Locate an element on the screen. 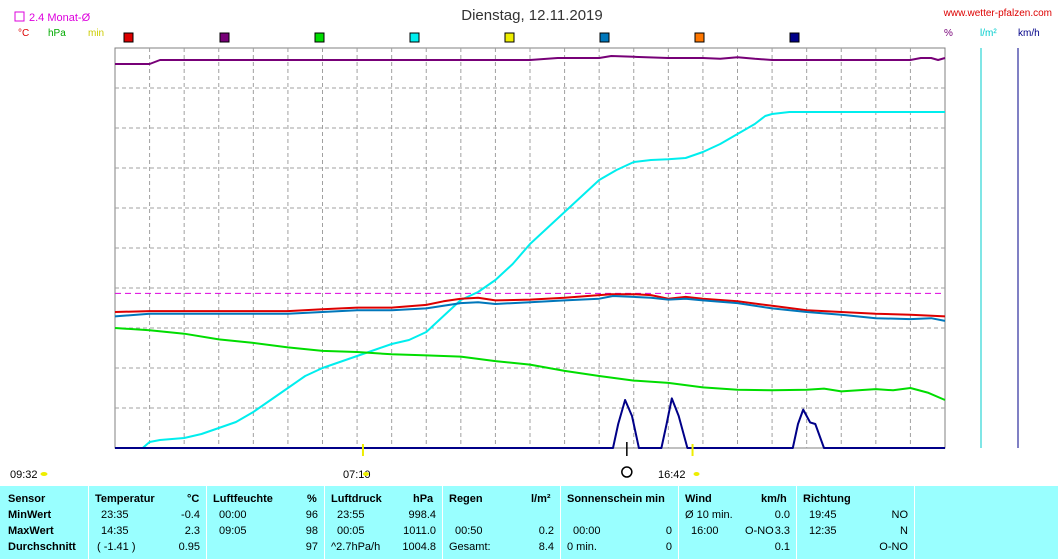 Image resolution: width=1058 pixels, height=559 pixels. legend is located at coordinates (461, 37).